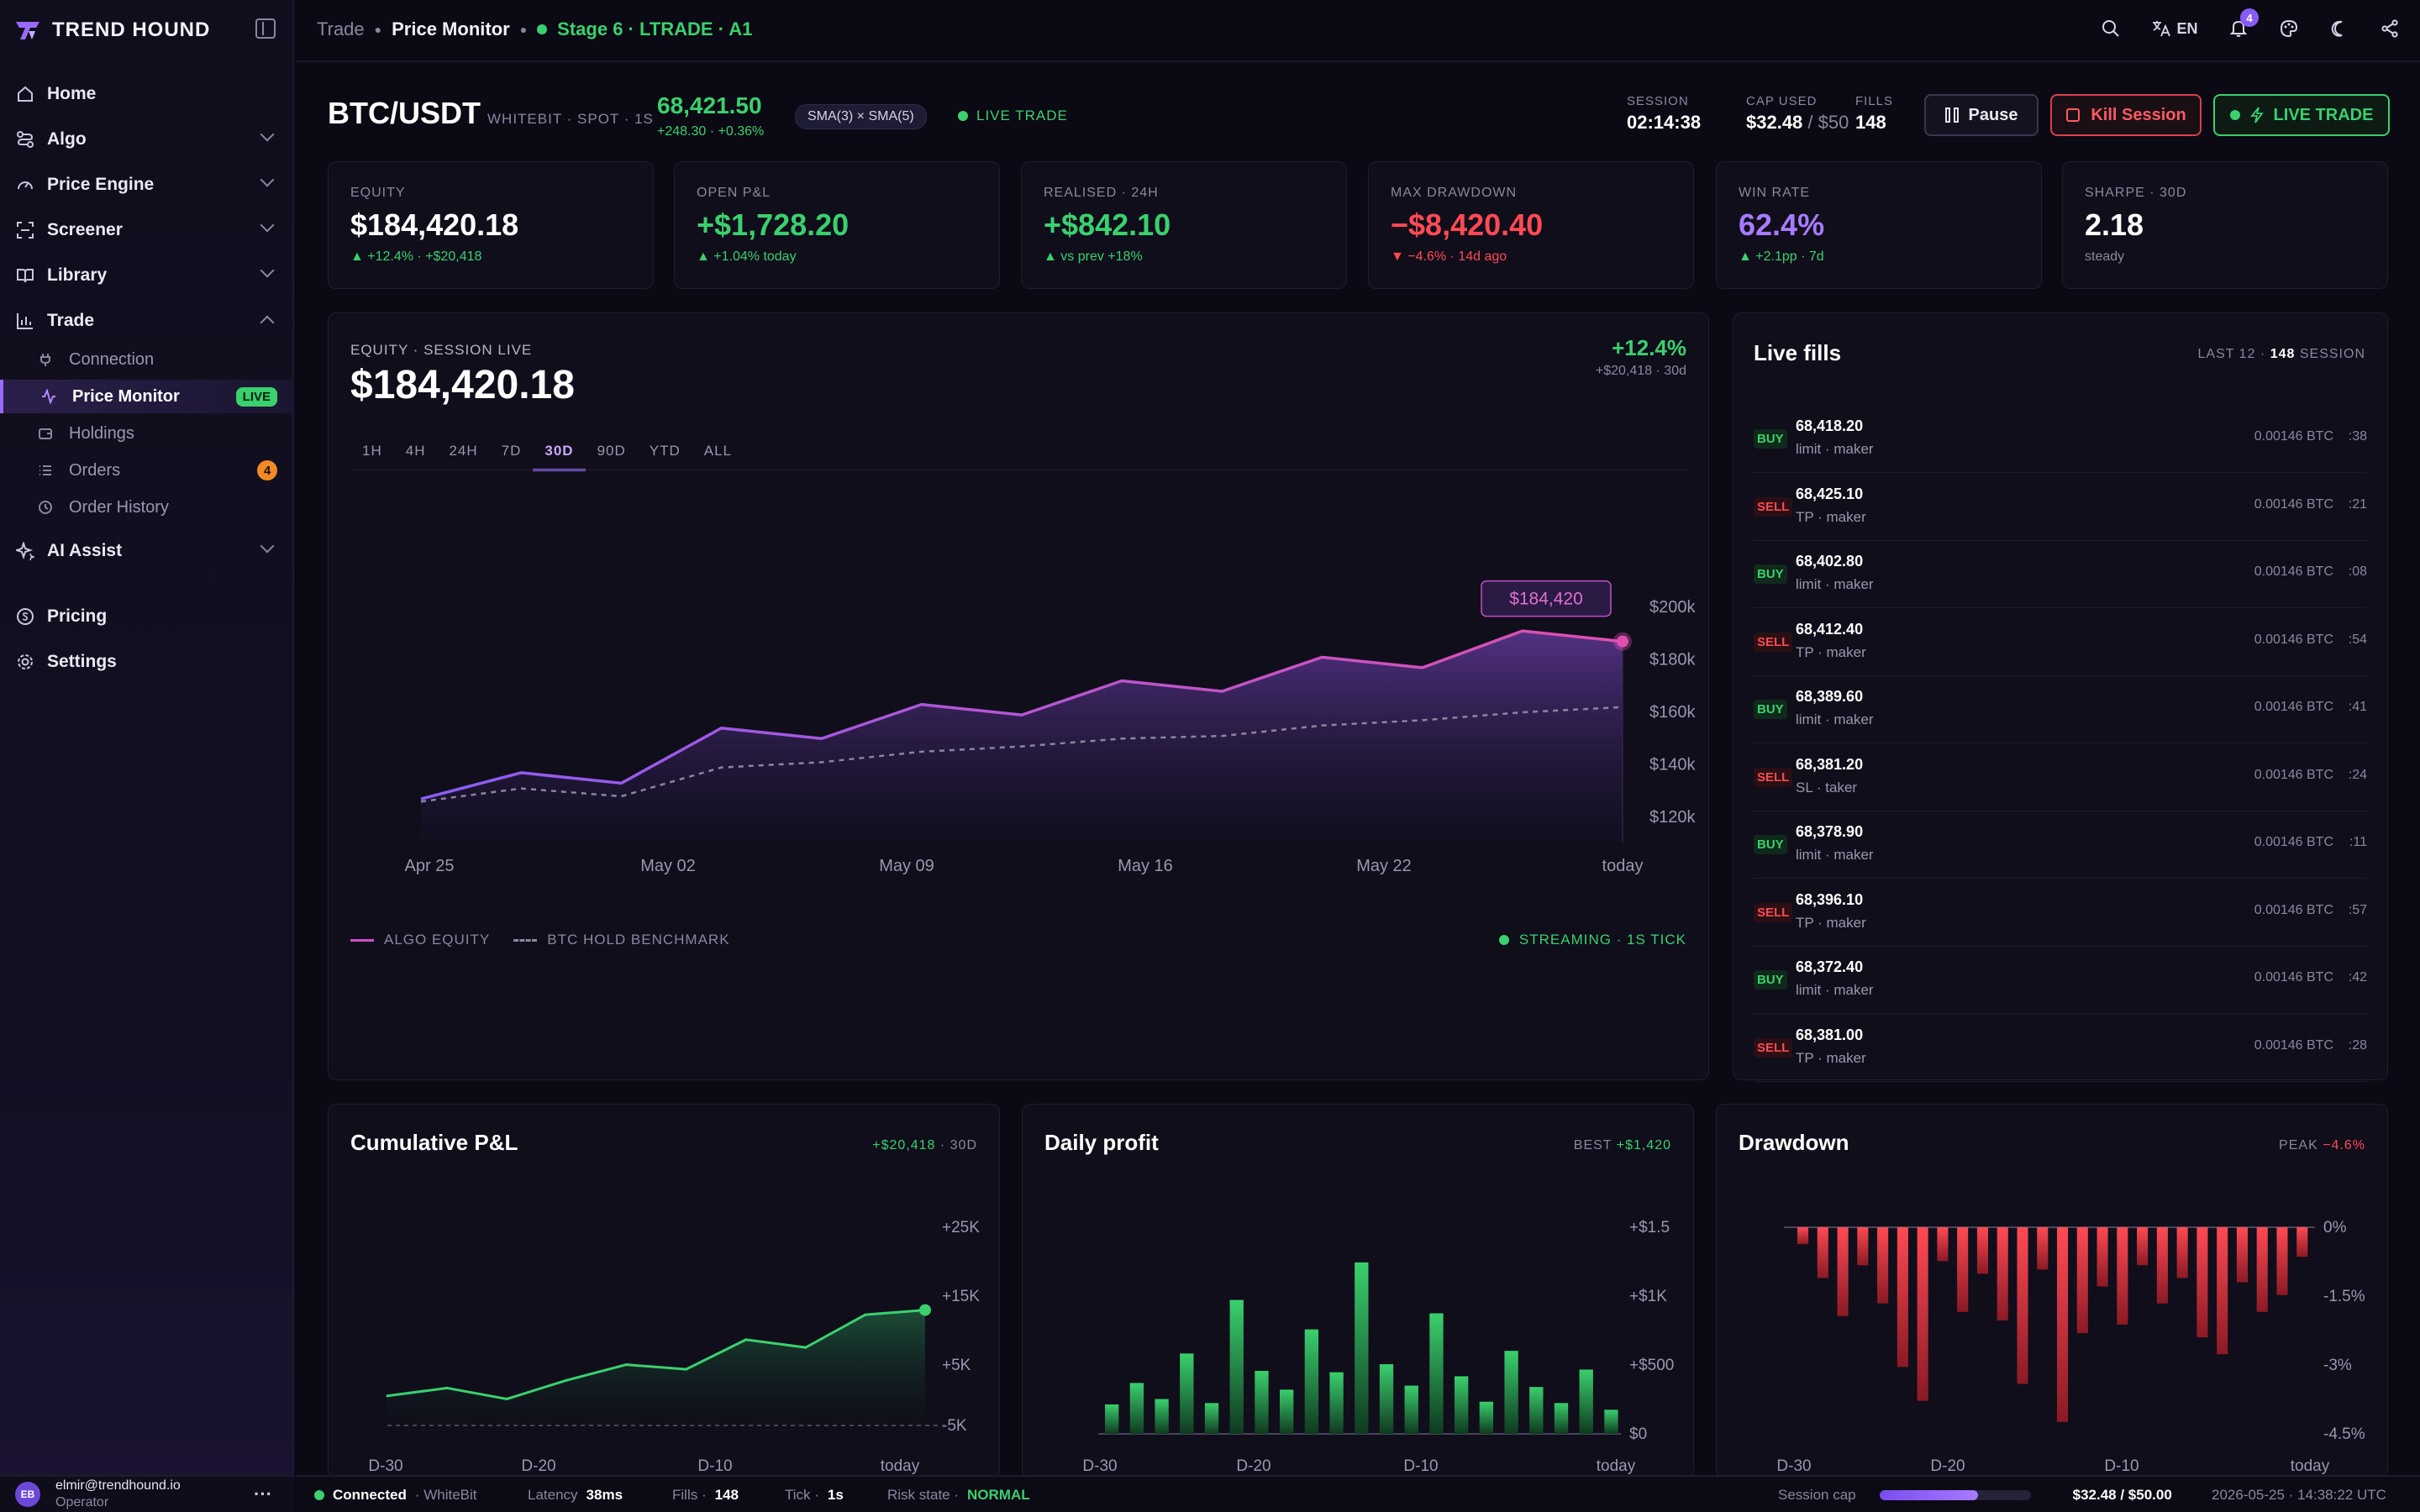  Describe the element at coordinates (1107, 224) in the screenshot. I see `kpi-value: +$842.10` at that location.